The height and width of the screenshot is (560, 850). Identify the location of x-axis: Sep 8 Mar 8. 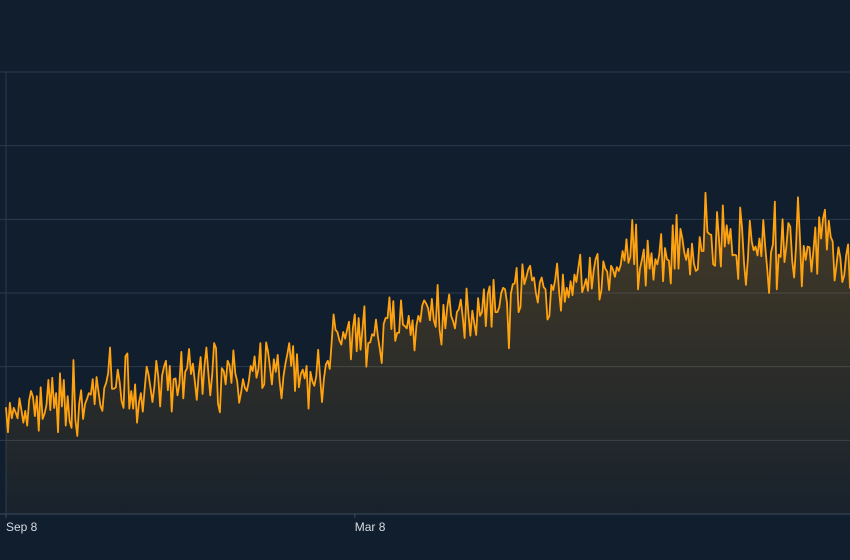
(195, 524).